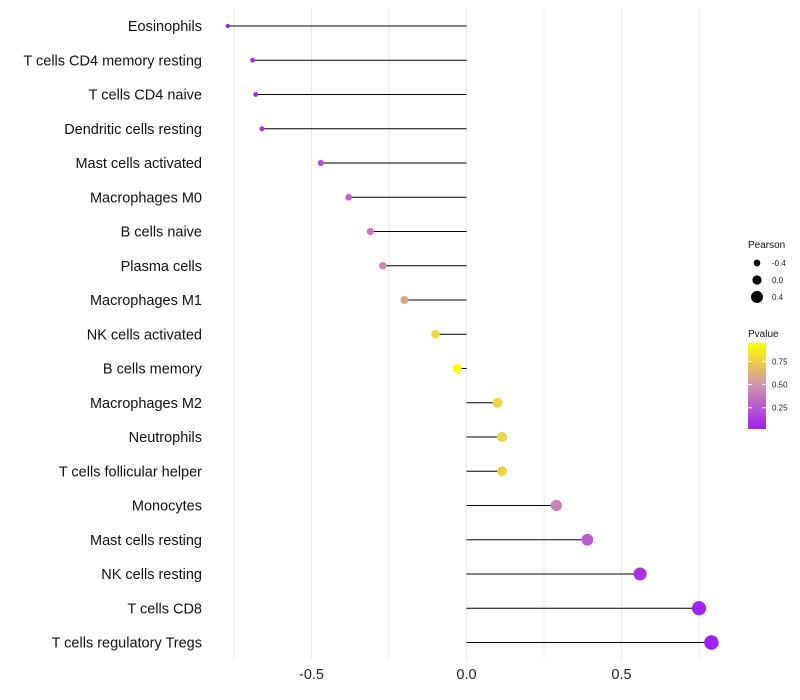 The height and width of the screenshot is (700, 800). Describe the element at coordinates (165, 438) in the screenshot. I see `category-label: Neutrophils` at that location.